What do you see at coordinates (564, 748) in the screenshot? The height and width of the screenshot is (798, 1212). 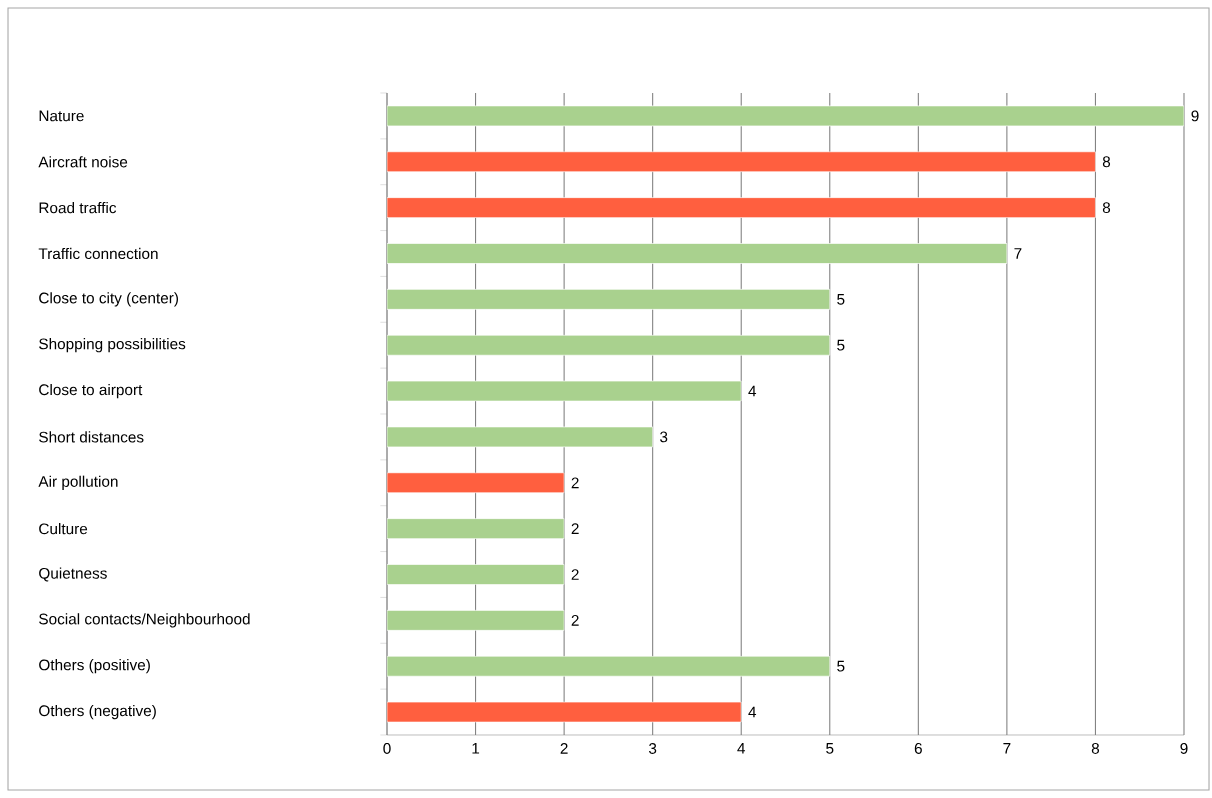 I see `x-tick-label: 2` at bounding box center [564, 748].